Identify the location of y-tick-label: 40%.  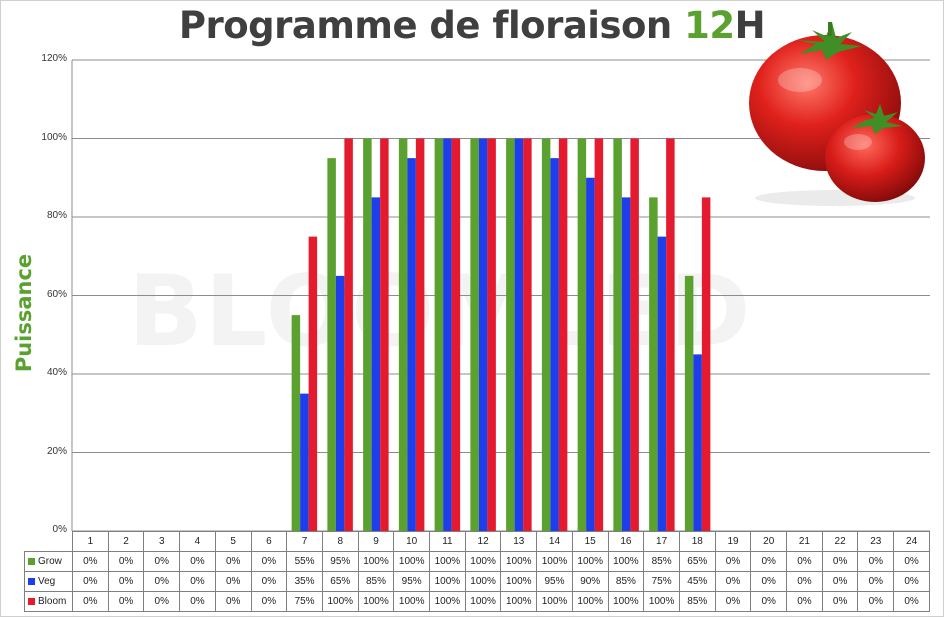
(56, 372).